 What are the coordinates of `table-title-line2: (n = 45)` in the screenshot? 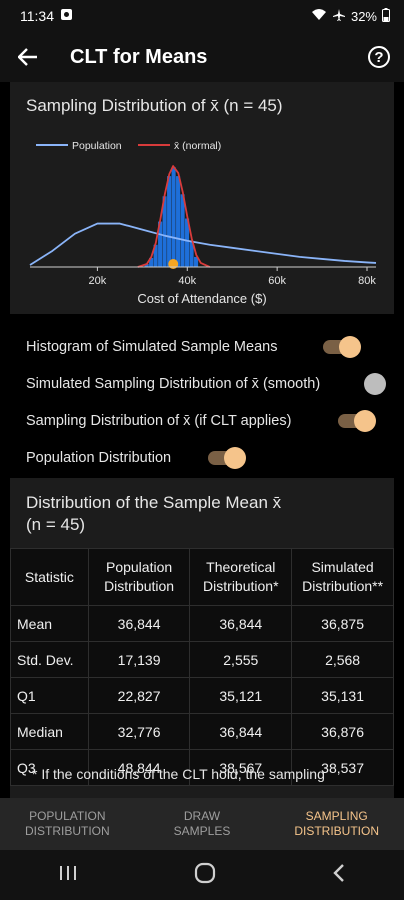 It's located at (56, 524).